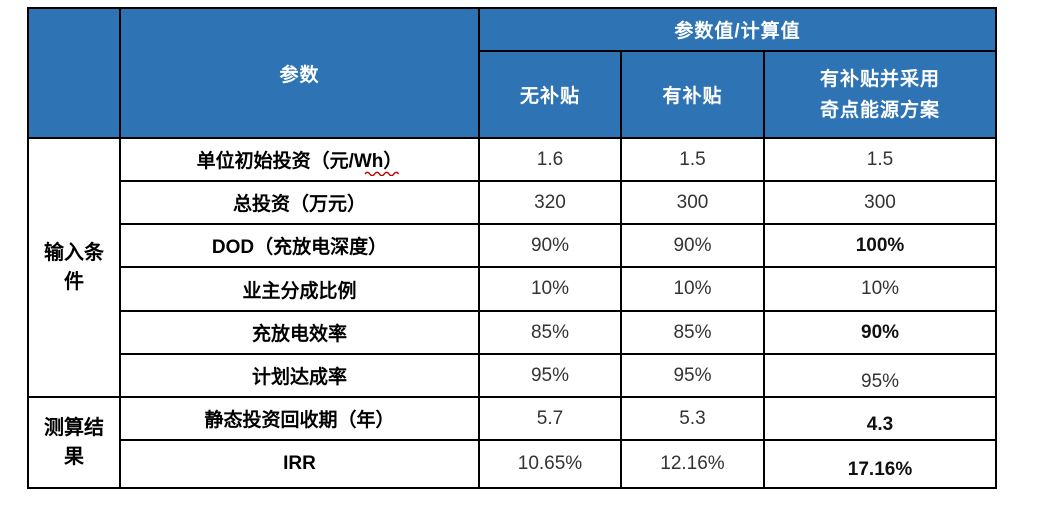  What do you see at coordinates (550, 159) in the screenshot?
I see `value-cell: 1.6` at bounding box center [550, 159].